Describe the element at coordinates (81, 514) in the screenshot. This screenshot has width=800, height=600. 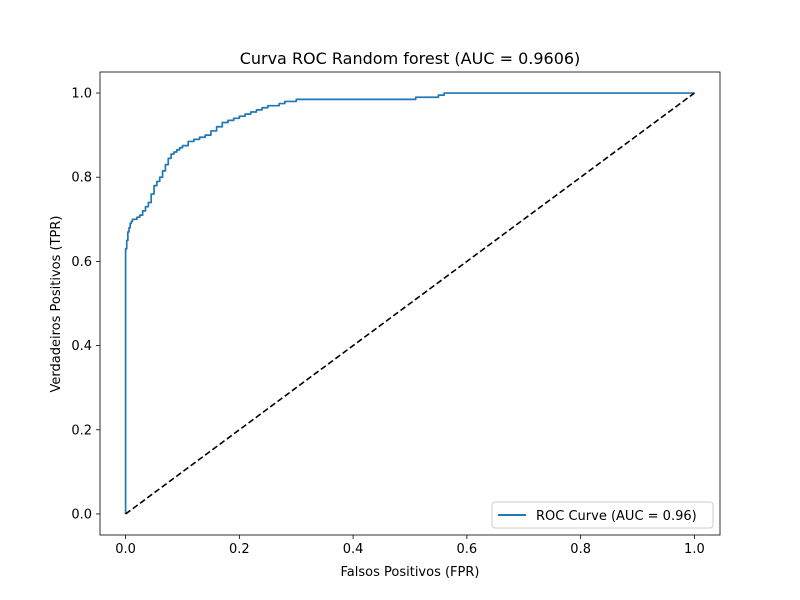
I see `y-tick-label: 0.0` at that location.